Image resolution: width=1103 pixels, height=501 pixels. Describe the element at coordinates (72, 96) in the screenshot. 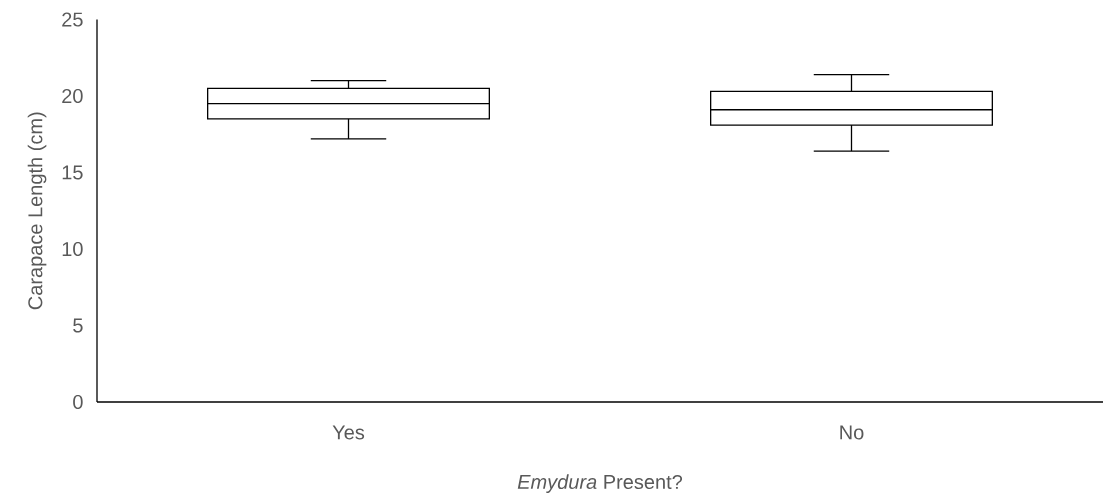

I see `y-tick-label: 20` at that location.